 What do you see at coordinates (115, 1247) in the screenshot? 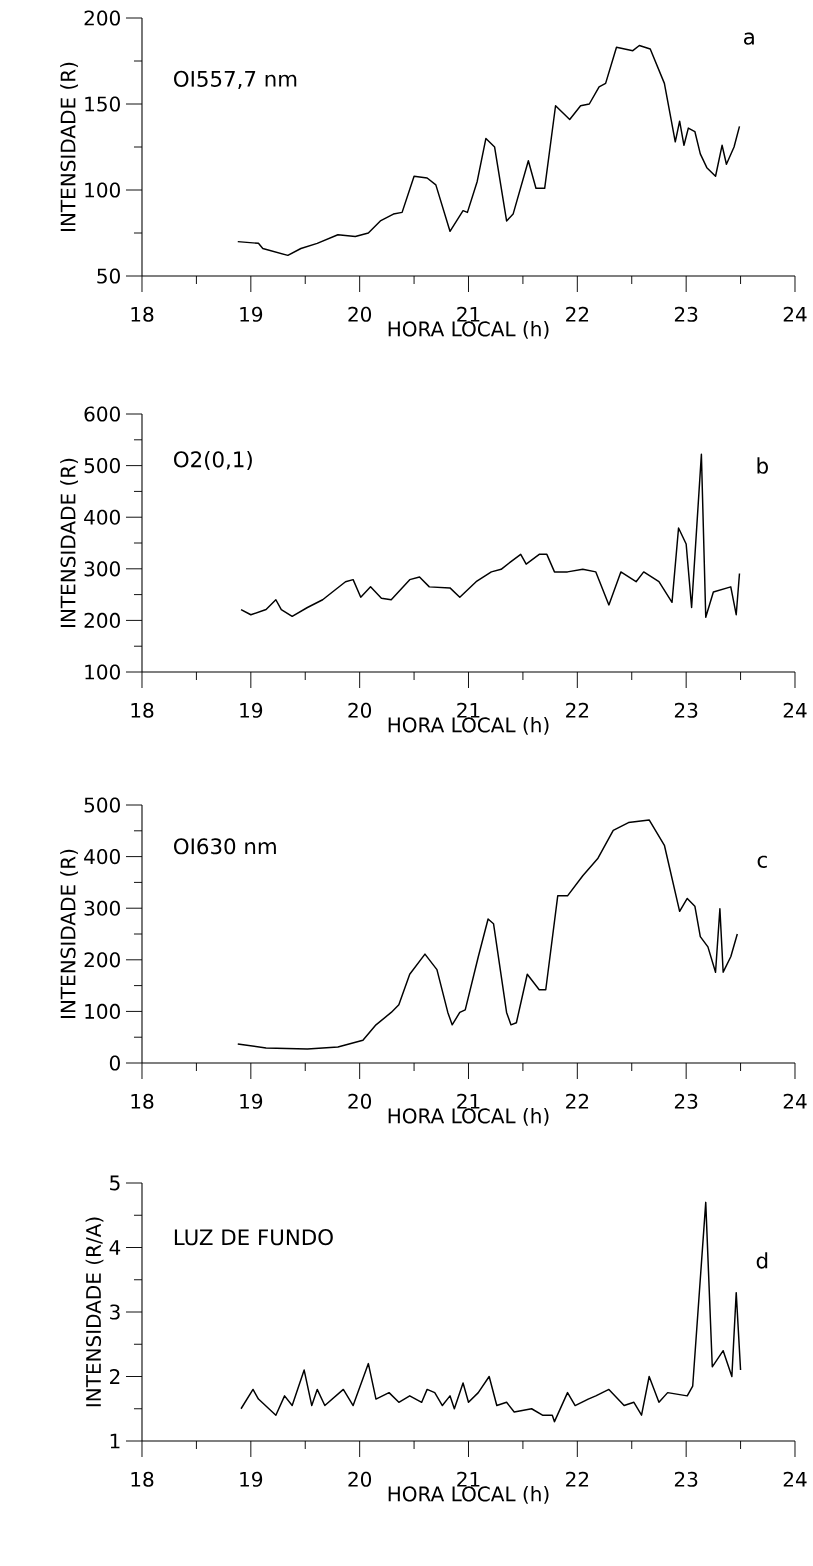
I see `y-tick-label: 4` at bounding box center [115, 1247].